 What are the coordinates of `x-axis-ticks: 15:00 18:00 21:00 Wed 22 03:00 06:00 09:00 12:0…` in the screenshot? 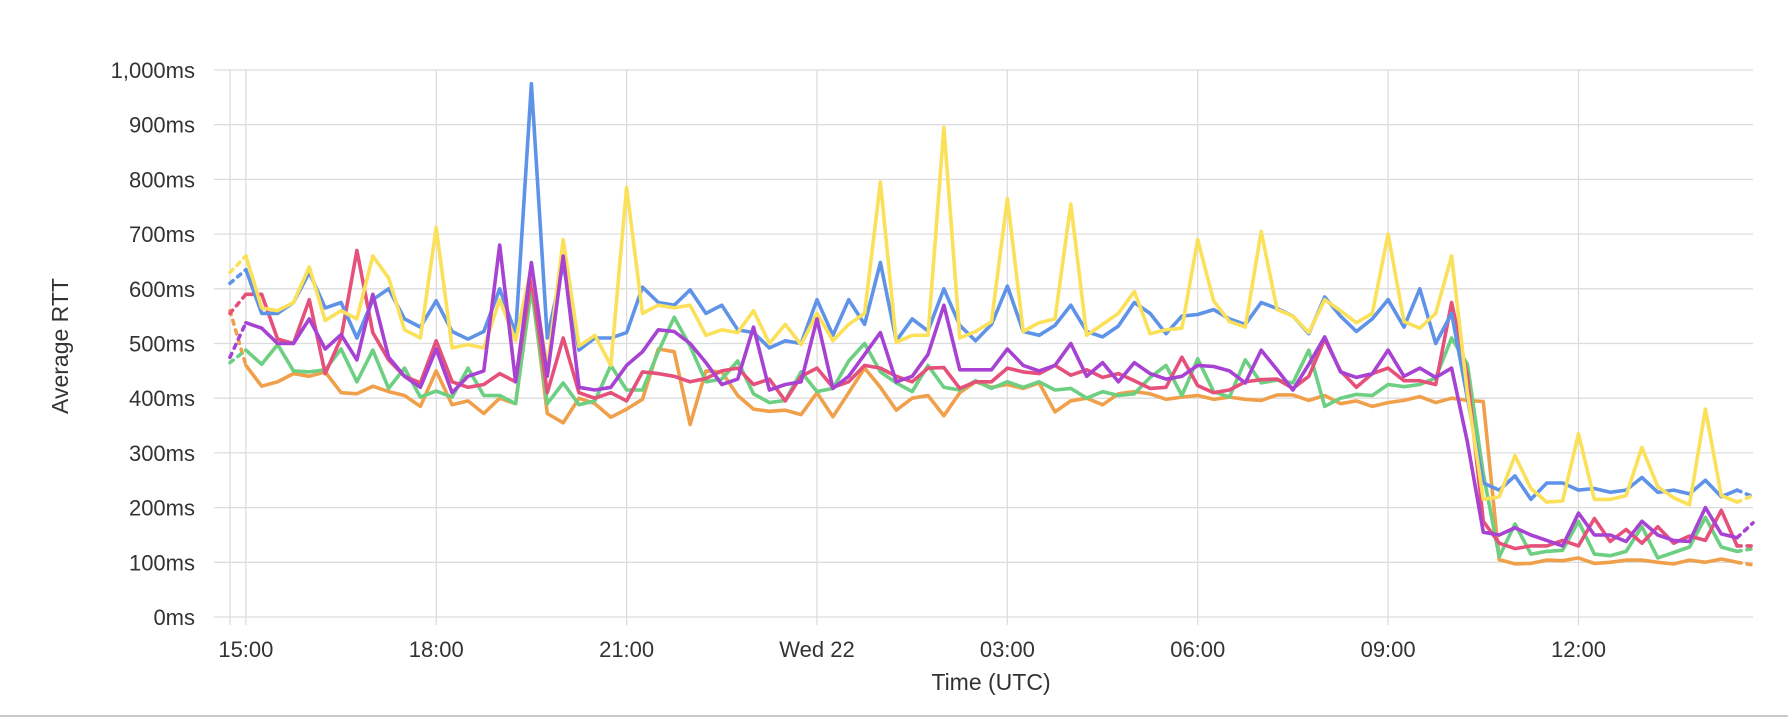 It's located at (912, 649).